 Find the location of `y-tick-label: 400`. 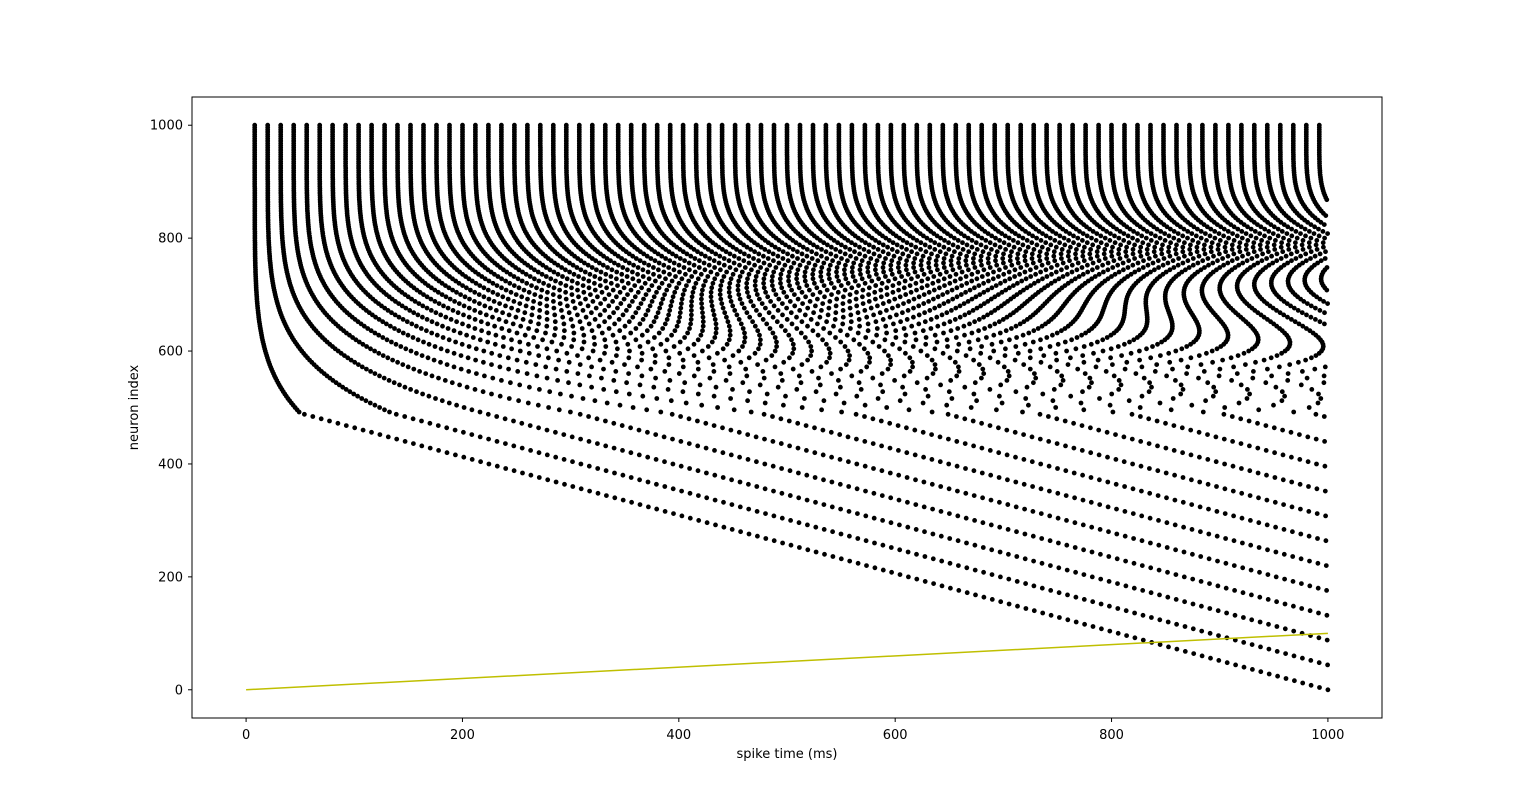

y-tick-label: 400 is located at coordinates (170, 464).